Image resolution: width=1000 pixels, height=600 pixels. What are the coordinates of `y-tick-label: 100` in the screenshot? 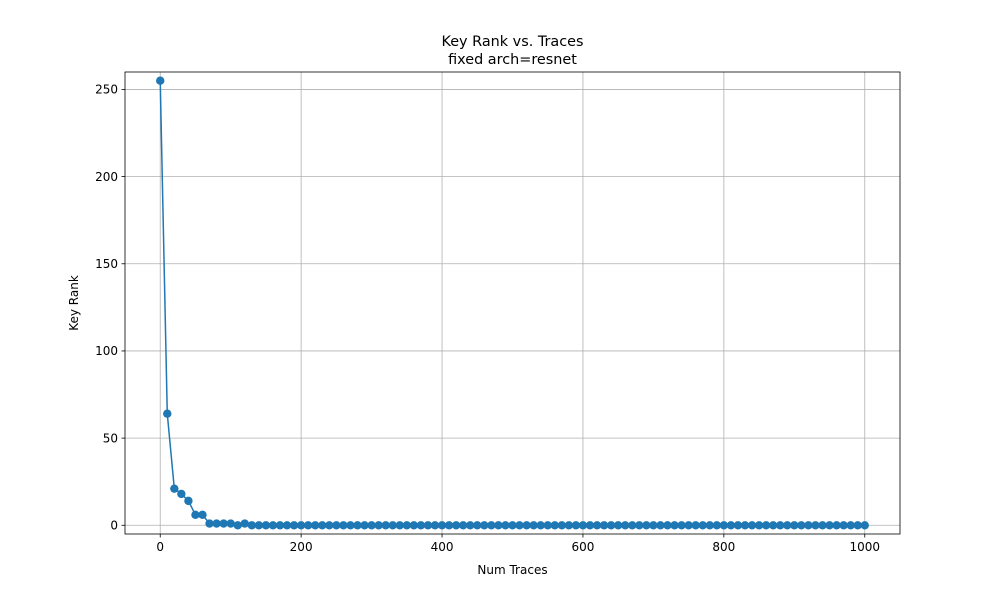 It's located at (106, 351).